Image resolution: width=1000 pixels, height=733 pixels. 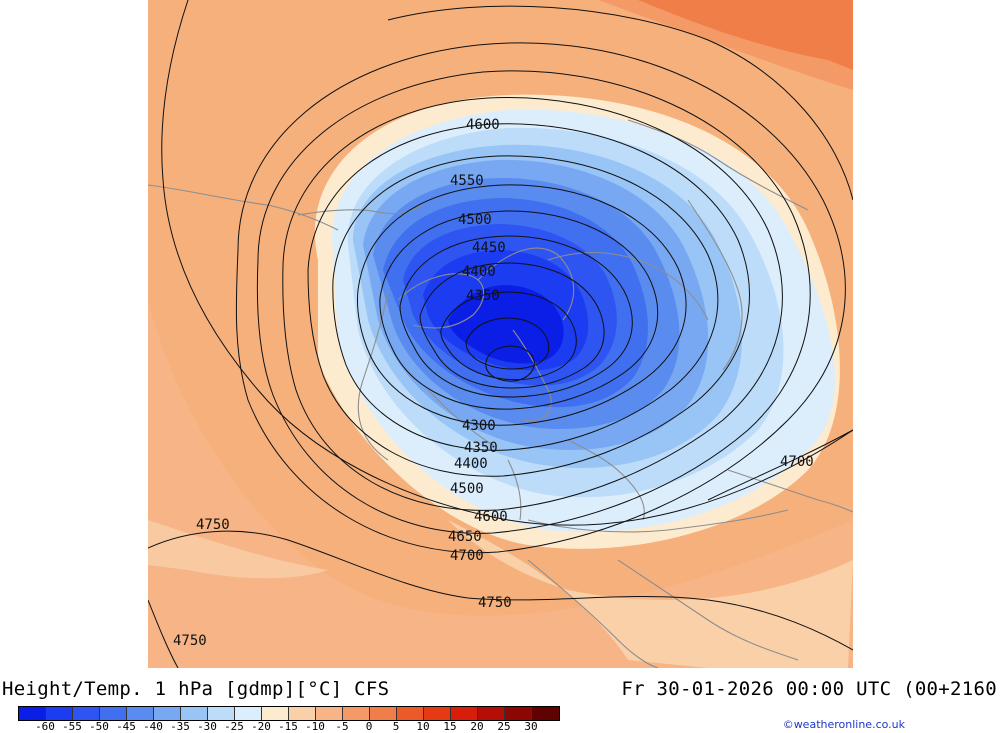 What do you see at coordinates (479, 272) in the screenshot?
I see `contour-label-4400-top: 4400` at bounding box center [479, 272].